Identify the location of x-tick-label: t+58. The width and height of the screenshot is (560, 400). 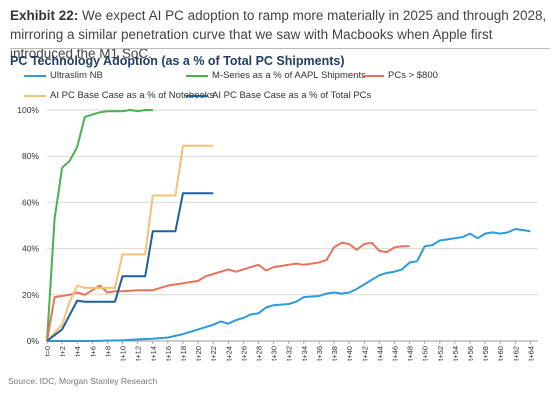
(485, 353).